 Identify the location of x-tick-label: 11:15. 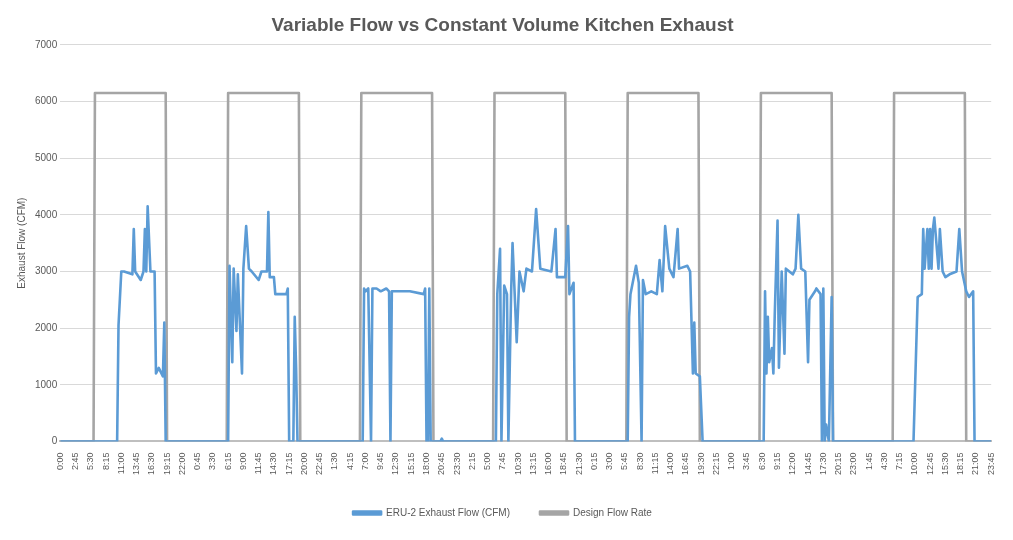
(654, 463).